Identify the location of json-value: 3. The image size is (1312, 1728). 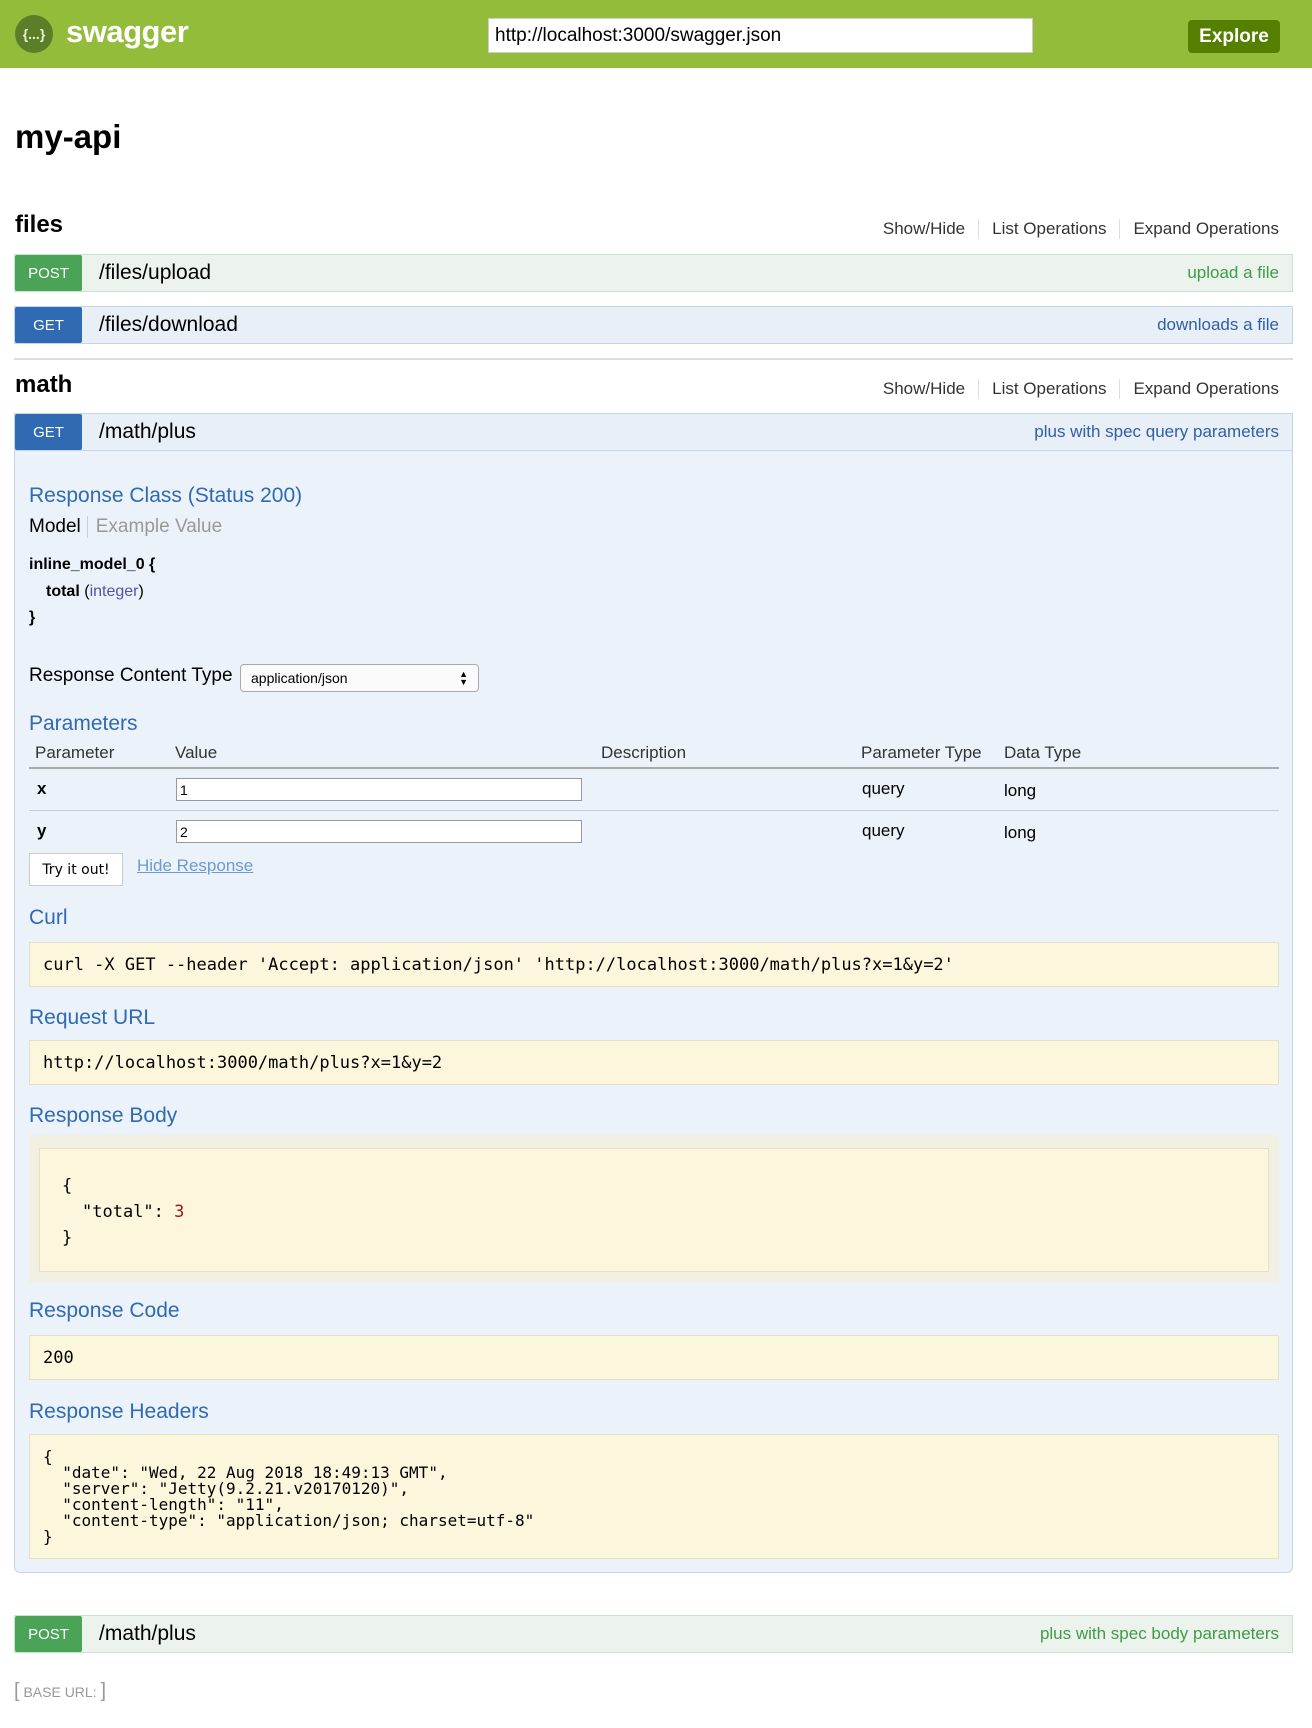
(179, 1212).